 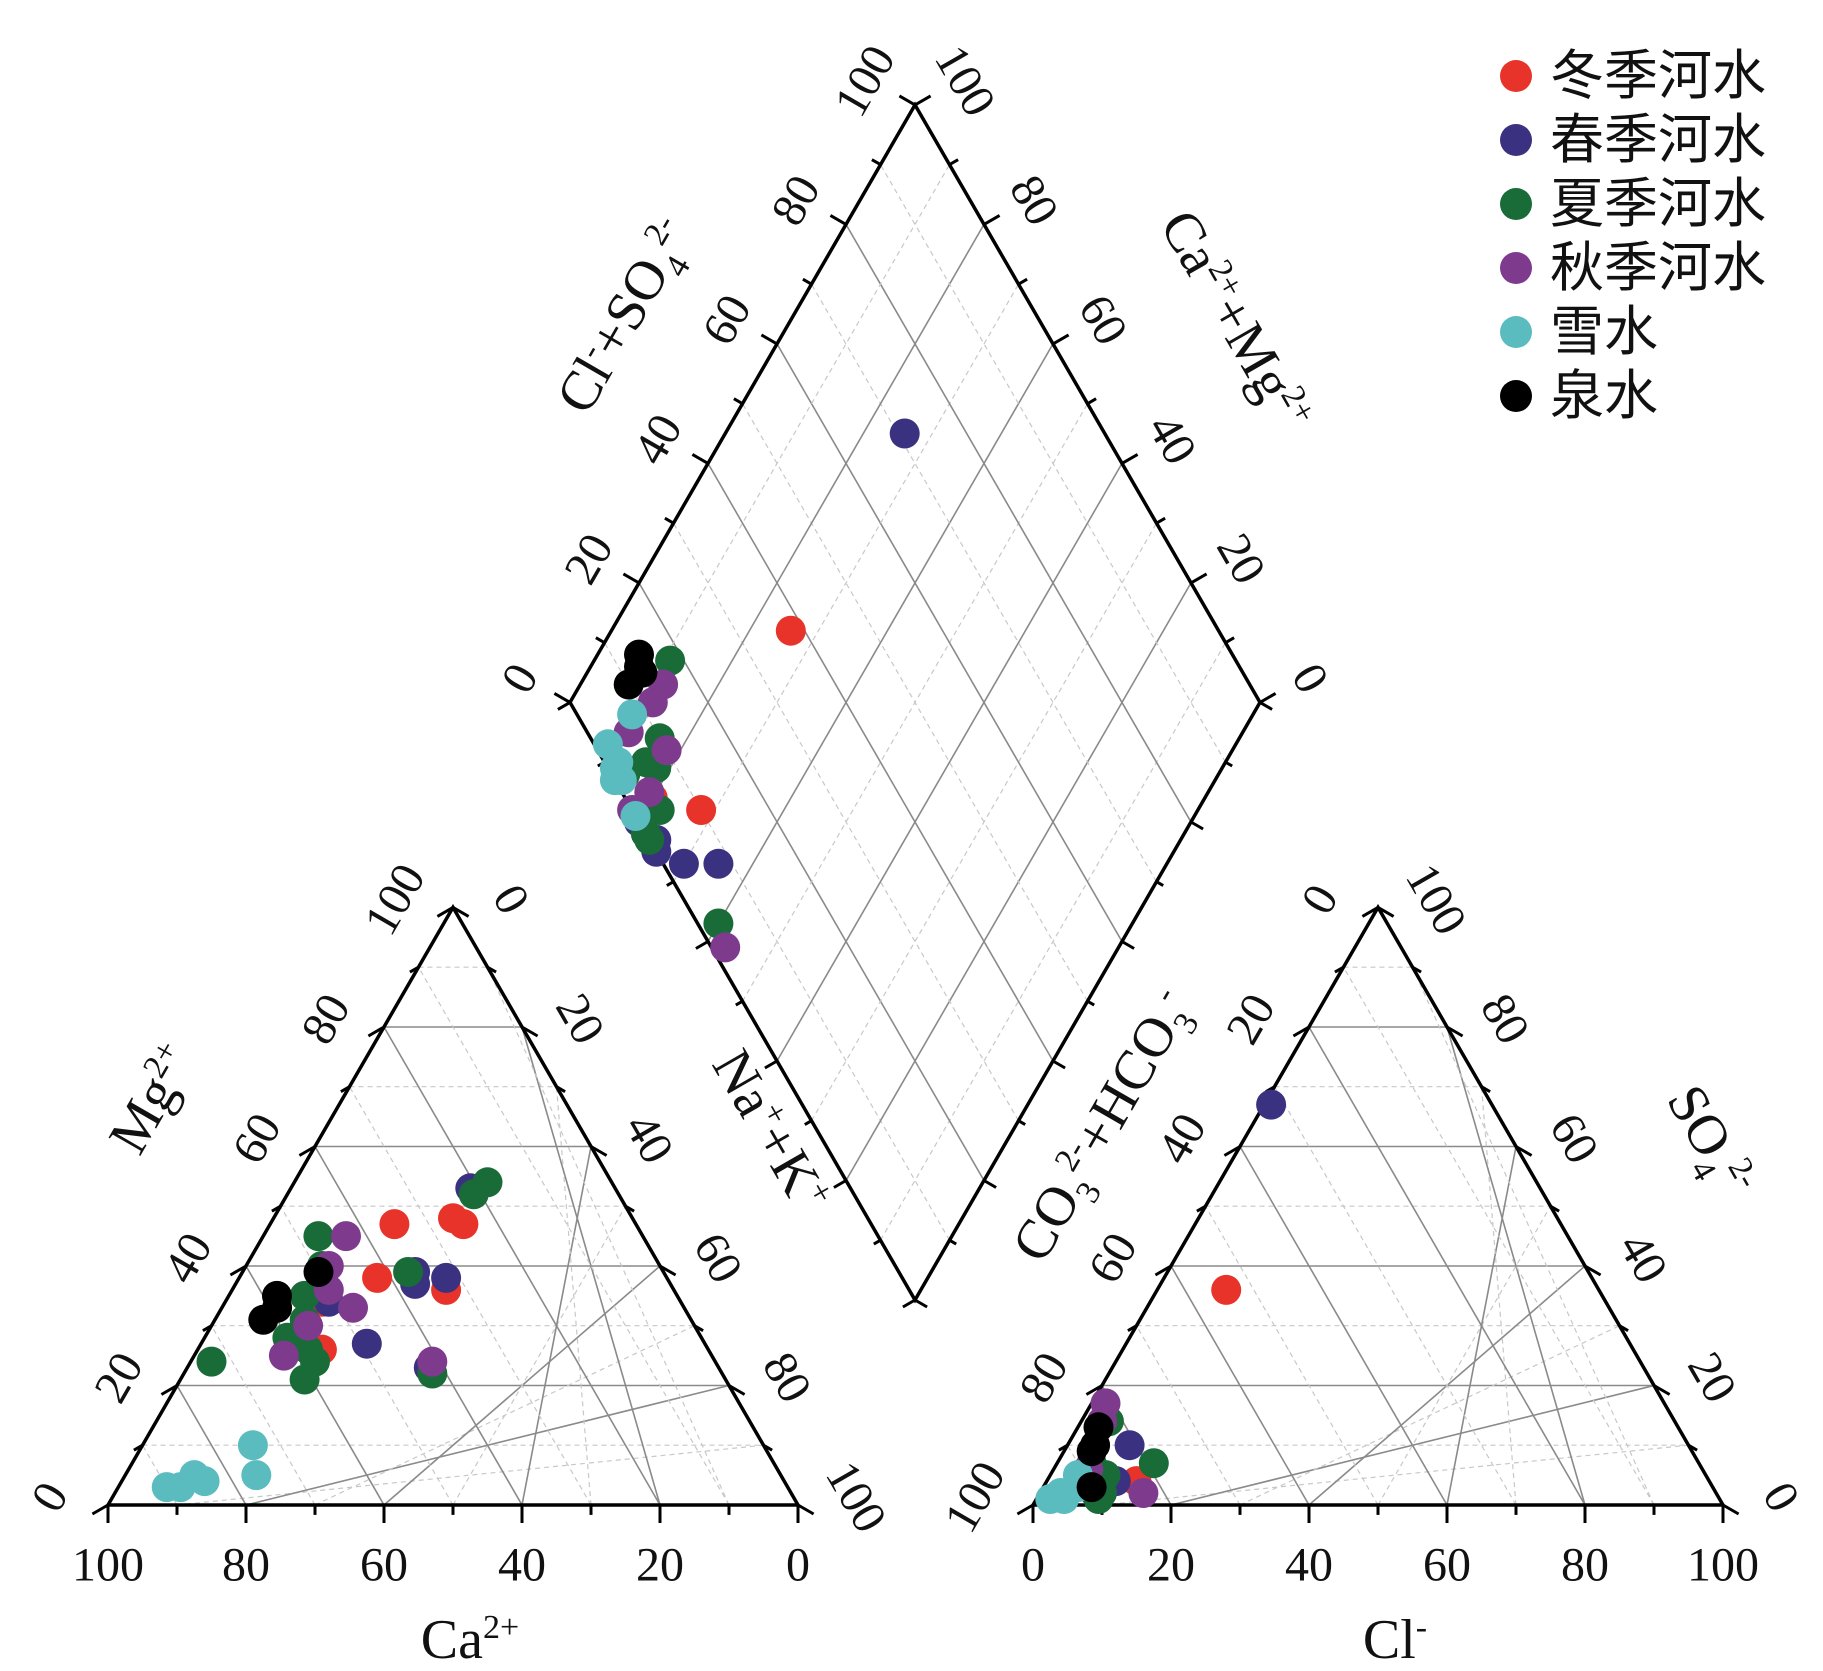 I want to click on anion-point, so click(x=1050, y=1499).